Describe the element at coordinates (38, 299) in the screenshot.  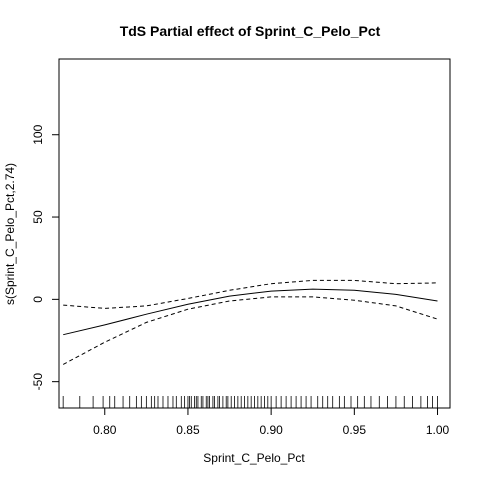
I see `y-tick-label: 0` at that location.